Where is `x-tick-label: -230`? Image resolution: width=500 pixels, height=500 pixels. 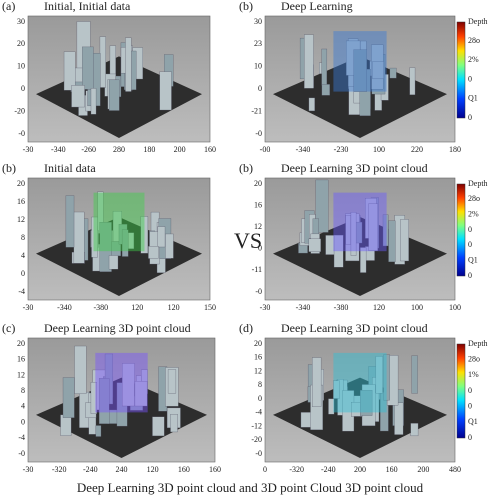 x-tick-label: -230 is located at coordinates (341, 149).